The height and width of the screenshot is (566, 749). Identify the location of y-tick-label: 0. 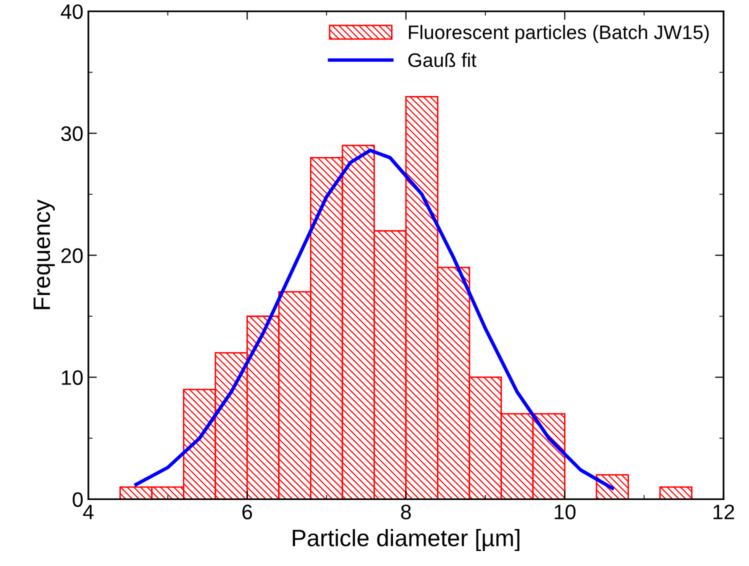
(77, 499).